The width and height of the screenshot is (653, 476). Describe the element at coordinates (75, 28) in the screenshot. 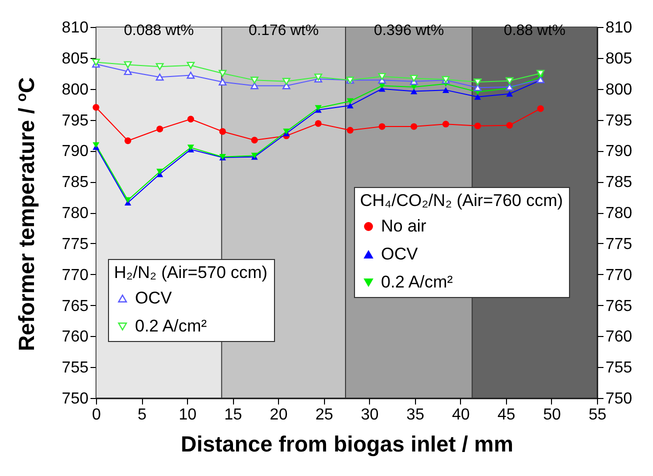

I see `y-tick-label: 810` at that location.